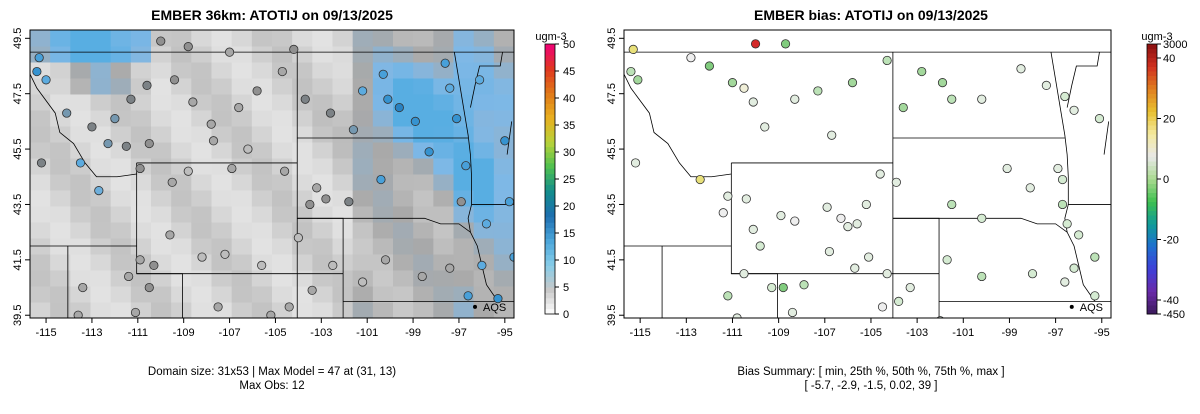  I want to click on aqs-site-label: AQS, so click(1091, 308).